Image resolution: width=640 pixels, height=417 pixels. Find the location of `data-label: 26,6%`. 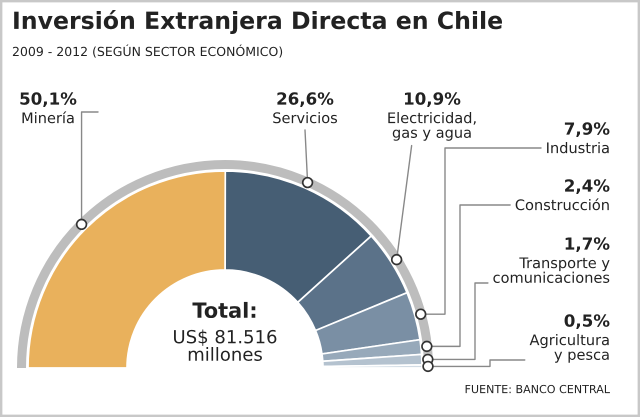

data-label: 26,6% is located at coordinates (305, 99).